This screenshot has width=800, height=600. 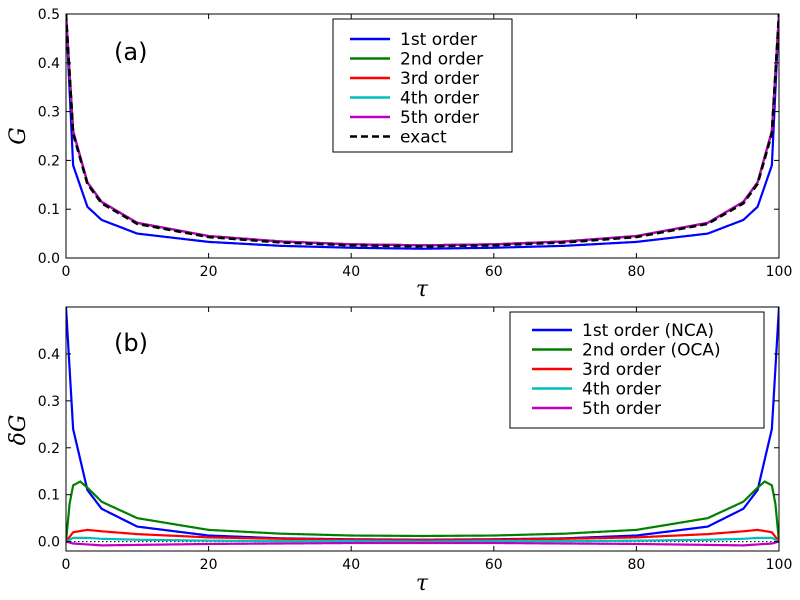 I want to click on x-axis-label-b: τ, so click(x=422, y=583).